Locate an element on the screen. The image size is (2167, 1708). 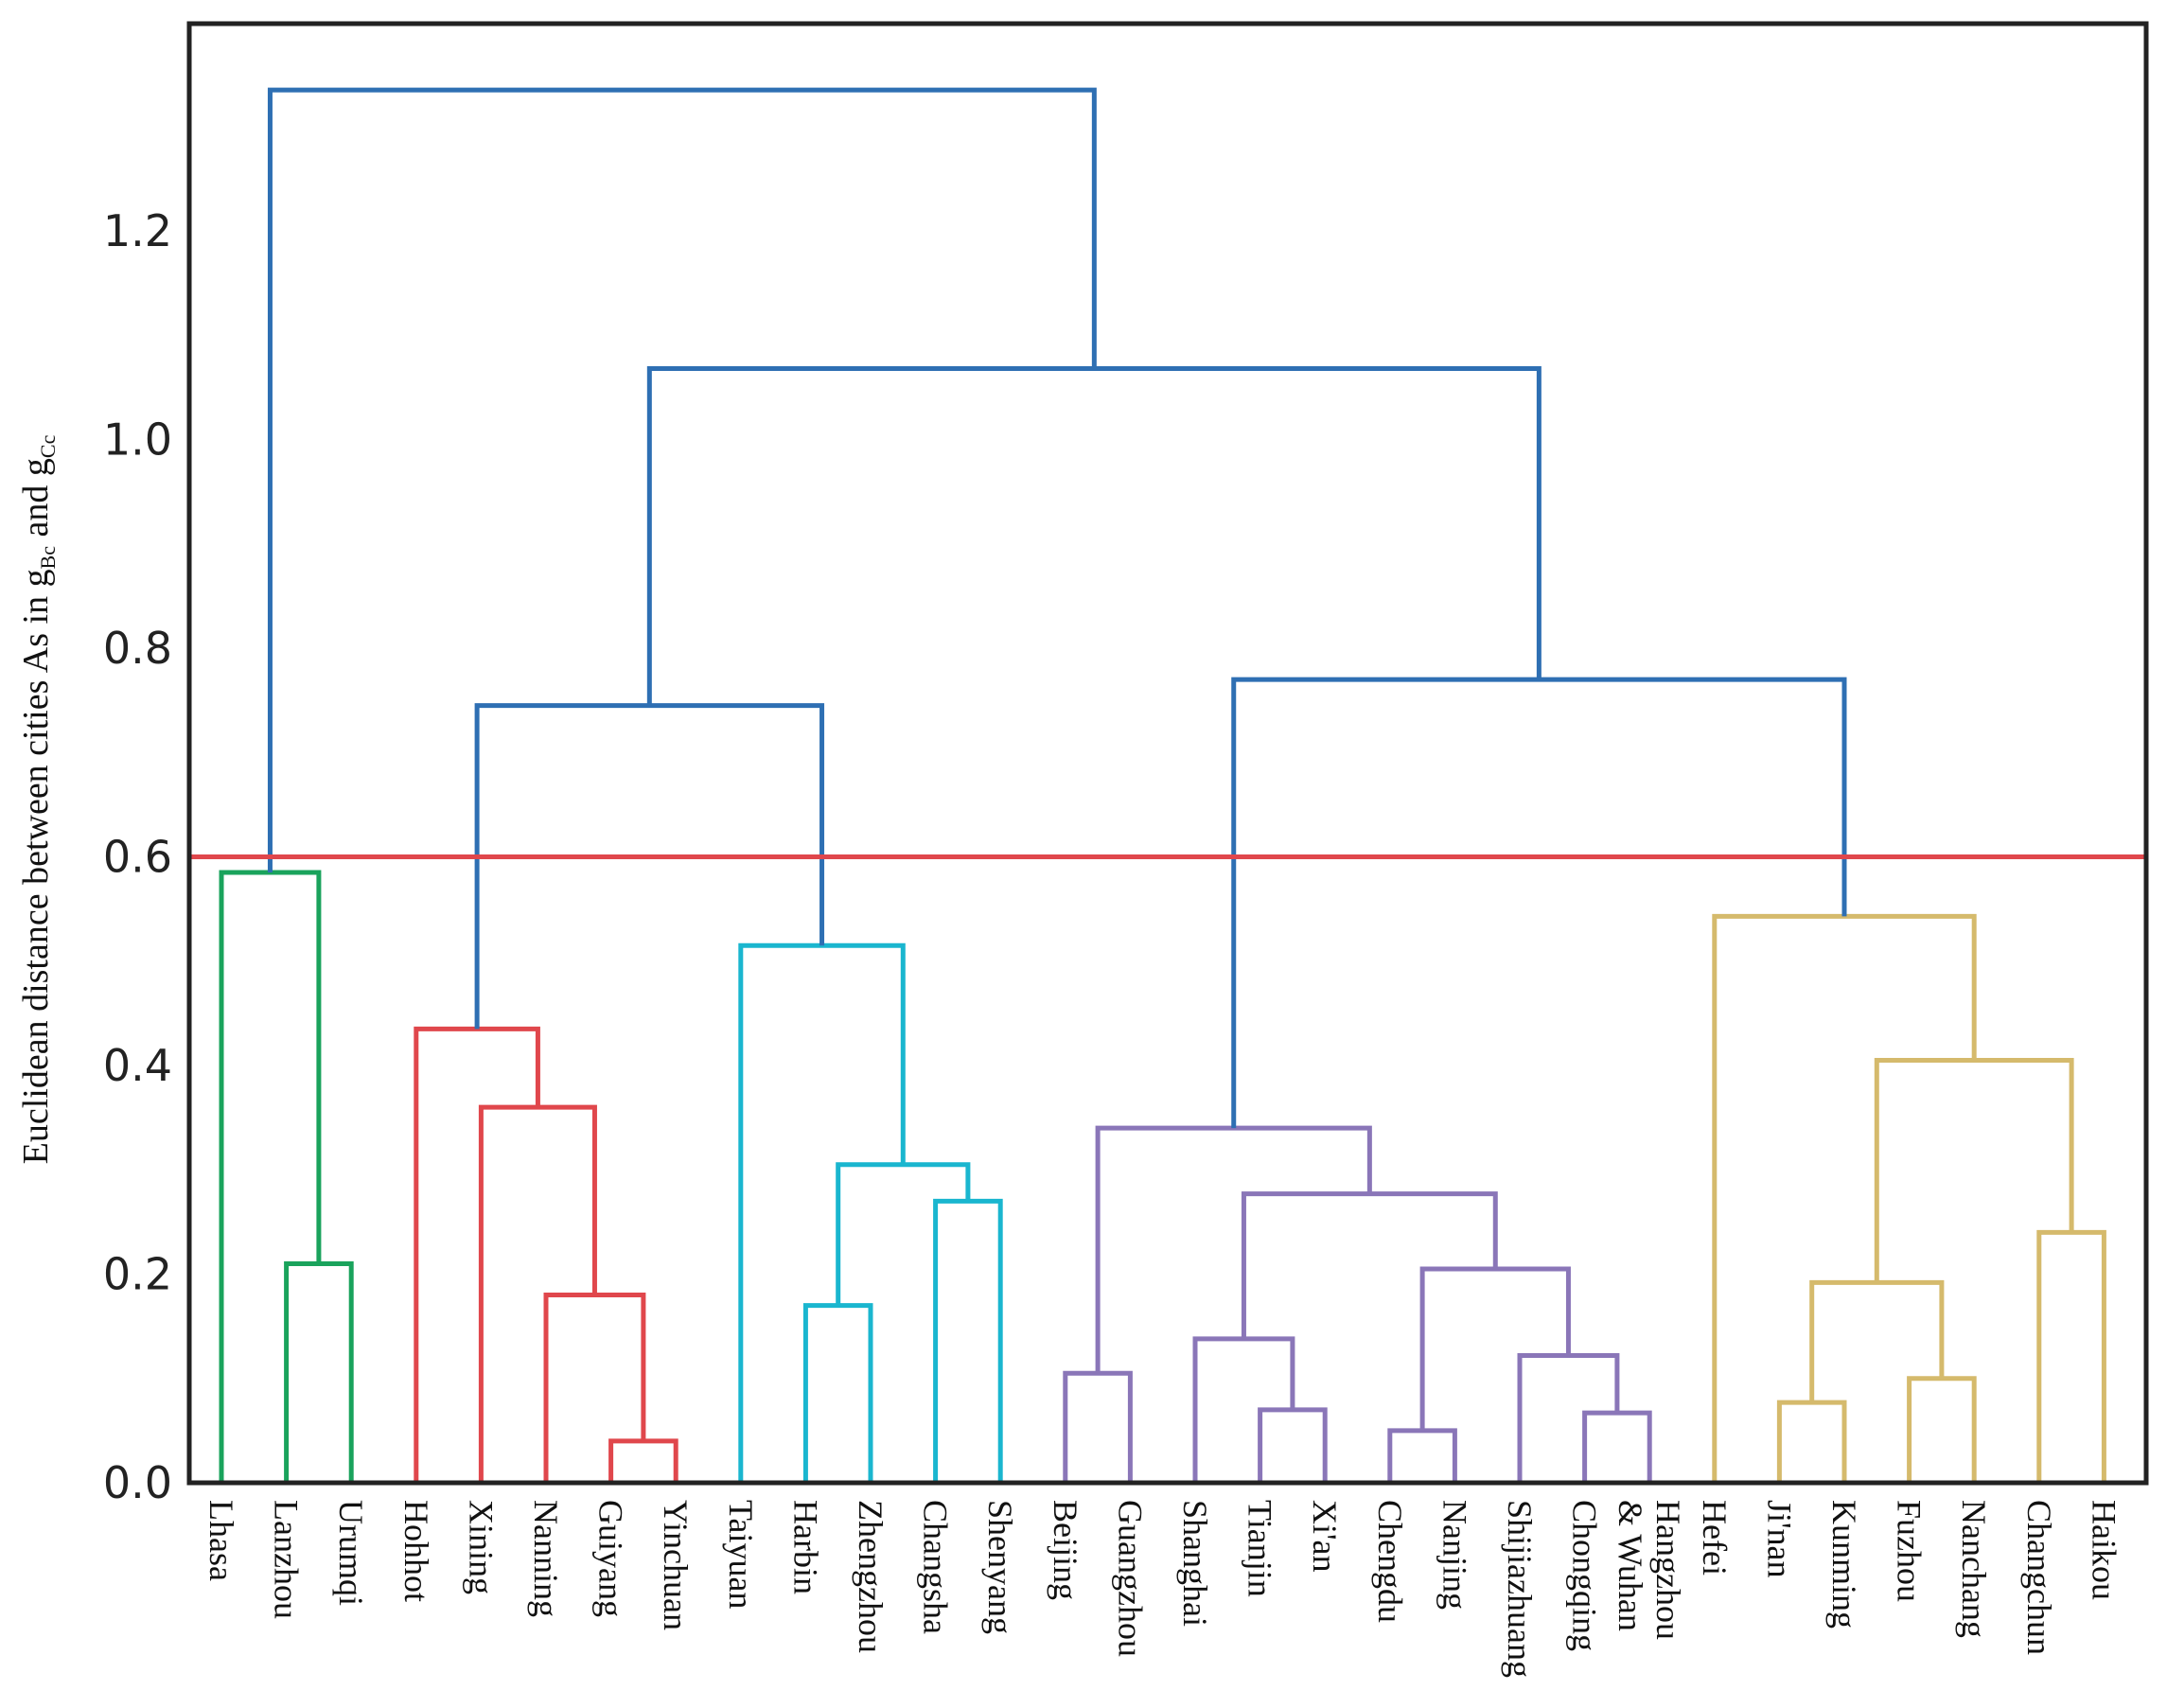
leaf-label-harbin: Harbin is located at coordinates (805, 1547).